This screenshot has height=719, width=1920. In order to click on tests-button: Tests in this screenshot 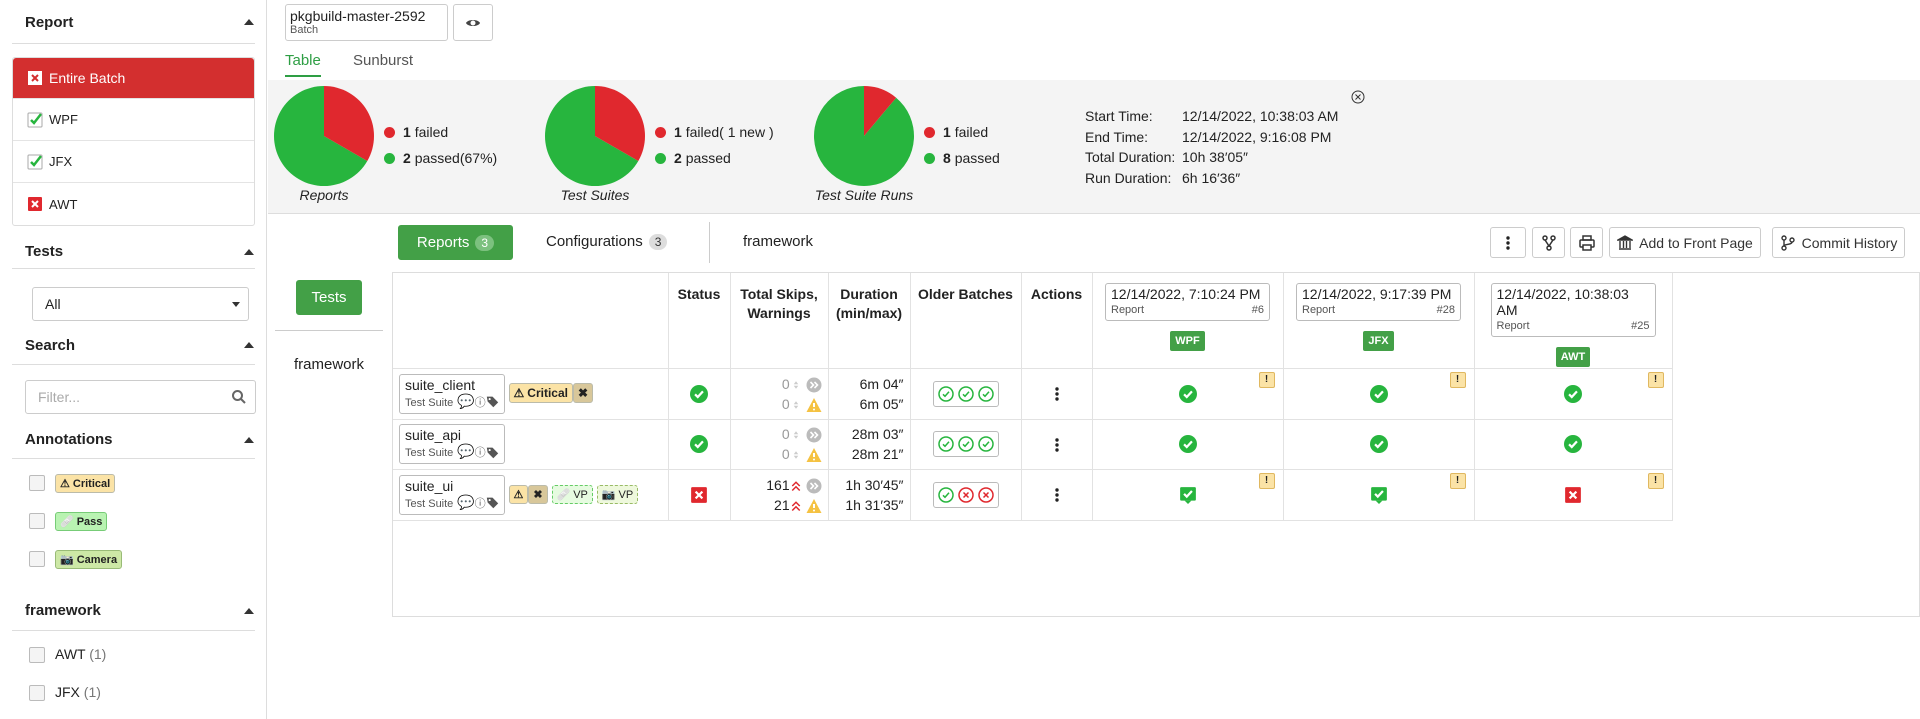, I will do `click(329, 297)`.